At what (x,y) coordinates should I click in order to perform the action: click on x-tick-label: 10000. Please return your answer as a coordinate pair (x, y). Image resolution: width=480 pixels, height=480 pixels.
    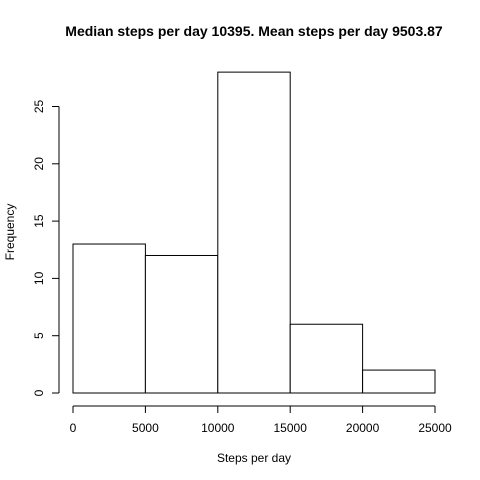
    Looking at the image, I should click on (218, 428).